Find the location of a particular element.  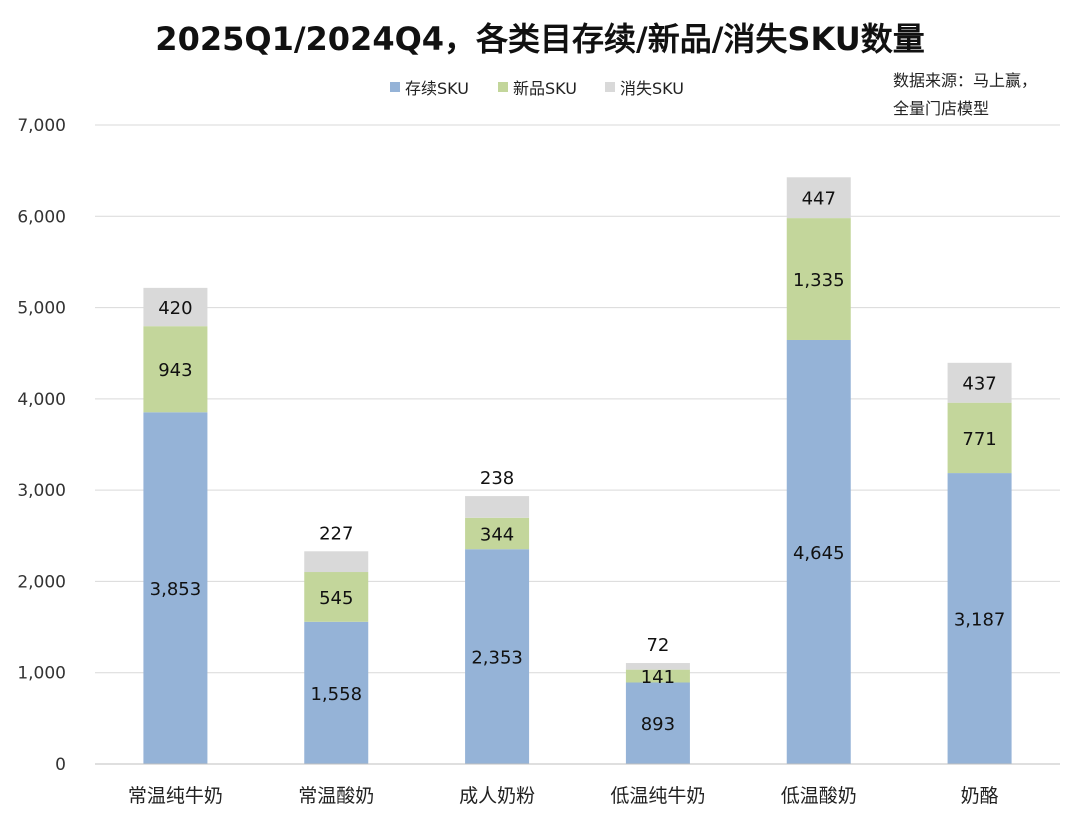

data-label: 893 is located at coordinates (658, 724).